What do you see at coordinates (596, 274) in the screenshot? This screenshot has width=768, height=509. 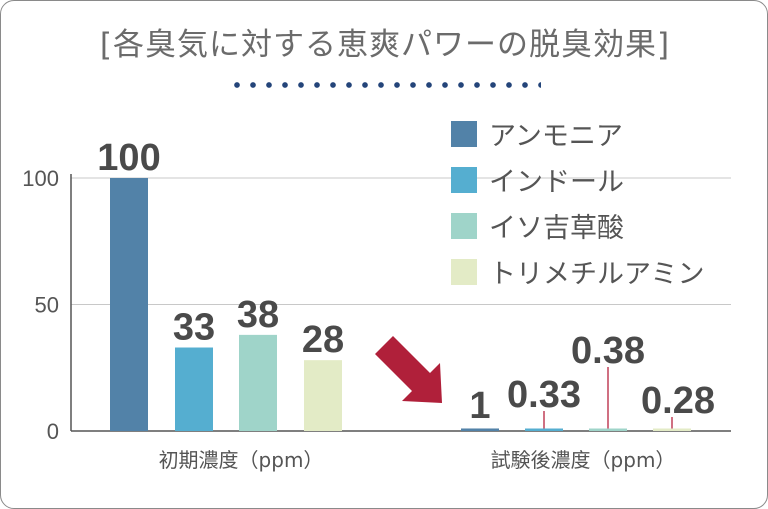 I see `legend-label: トリメチルアミン` at bounding box center [596, 274].